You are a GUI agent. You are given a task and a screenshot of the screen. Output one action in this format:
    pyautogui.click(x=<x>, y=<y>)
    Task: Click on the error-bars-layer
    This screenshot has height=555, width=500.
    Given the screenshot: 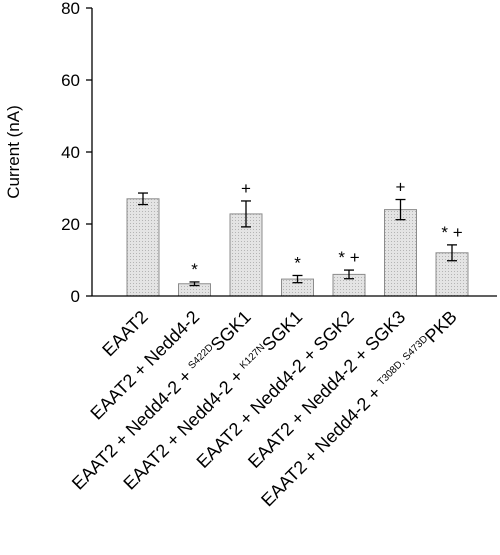 What is the action you would take?
    pyautogui.click(x=297, y=239)
    